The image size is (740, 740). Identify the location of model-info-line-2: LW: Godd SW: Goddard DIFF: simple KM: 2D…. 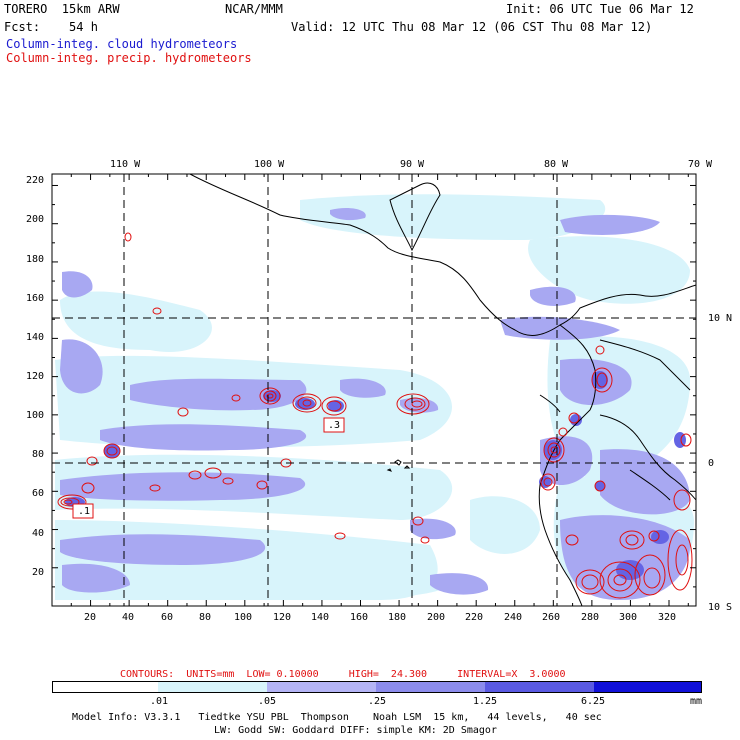
(355, 730).